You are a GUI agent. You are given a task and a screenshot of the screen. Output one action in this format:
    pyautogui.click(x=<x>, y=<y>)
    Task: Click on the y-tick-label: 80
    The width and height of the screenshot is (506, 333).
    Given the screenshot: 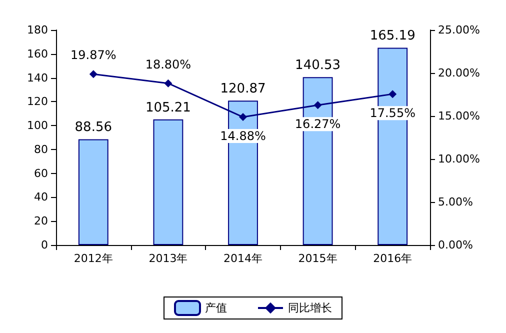 What is the action you would take?
    pyautogui.click(x=41, y=149)
    